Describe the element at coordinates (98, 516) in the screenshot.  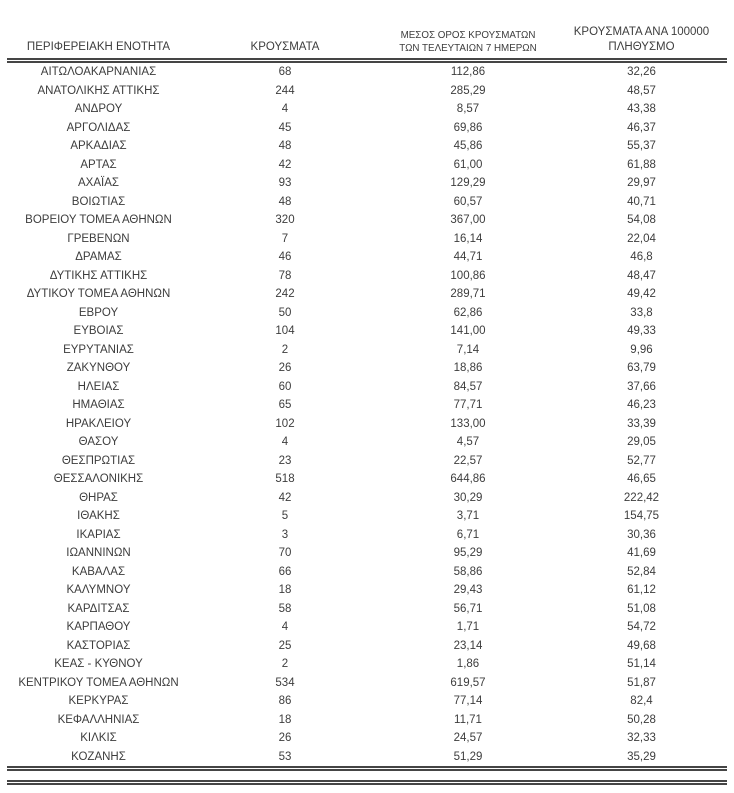
I see `region-cell: ΙΘΑΚΗΣ` at that location.